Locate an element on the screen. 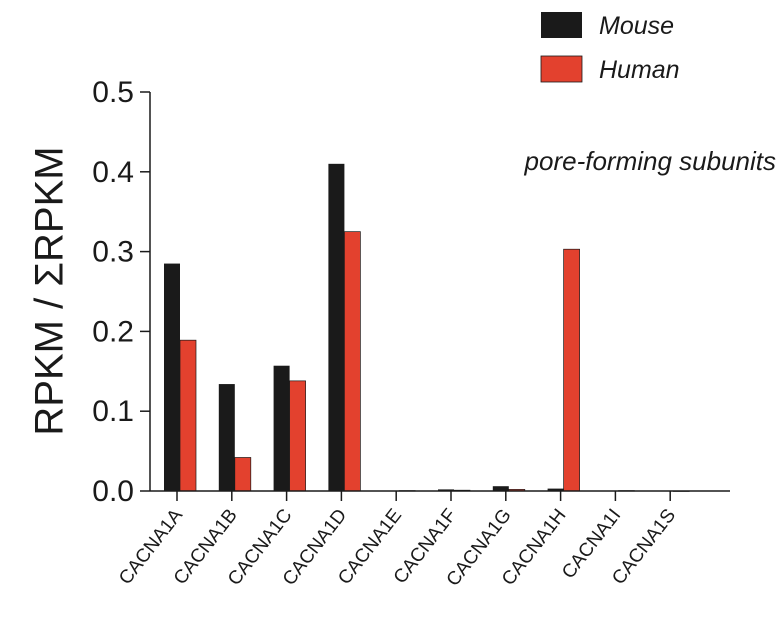 The image size is (784, 617). y-ticks-group: 0.0 0.1 0.2 0.3 0.4 0.5 is located at coordinates (121, 292).